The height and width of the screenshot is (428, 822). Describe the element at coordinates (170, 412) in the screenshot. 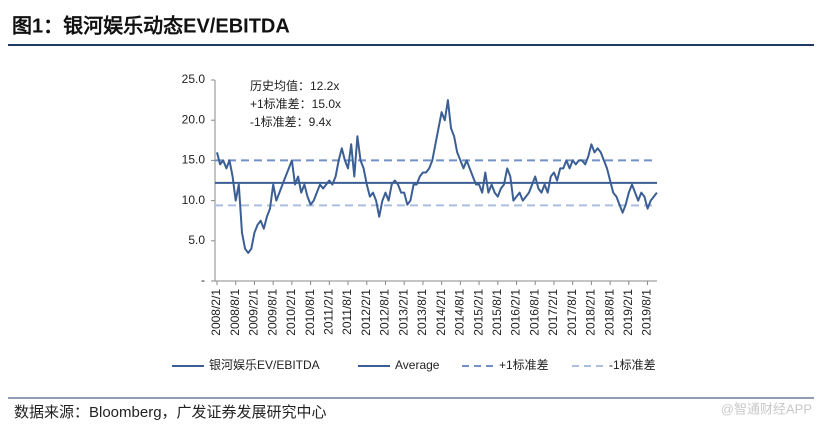

I see `source: 数据来源：Bloomberg，广发证券发展研究中心` at that location.